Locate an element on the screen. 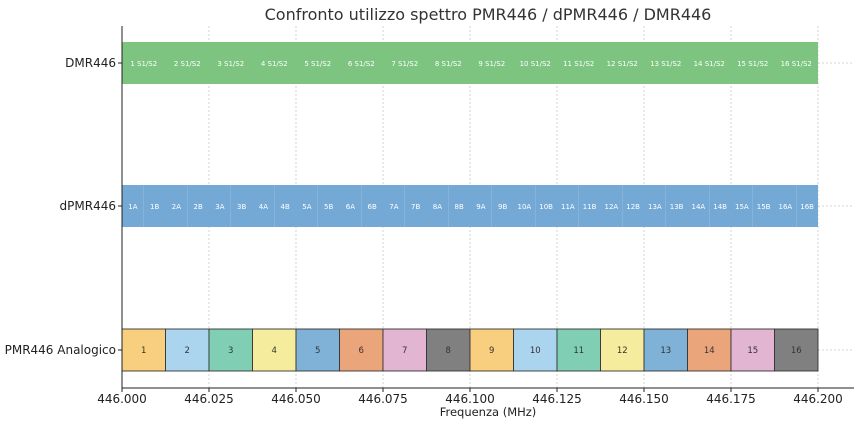 Image resolution: width=860 pixels, height=427 pixels. segment-label: 13B is located at coordinates (677, 207).